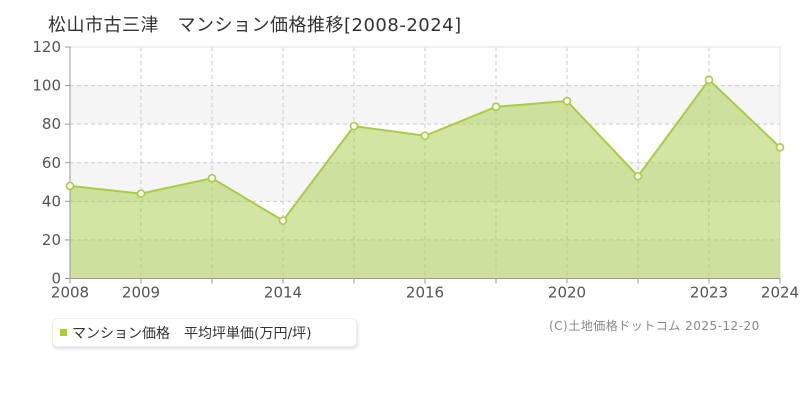 The height and width of the screenshot is (400, 800). What do you see at coordinates (780, 293) in the screenshot?
I see `x-tick-label: 2024` at bounding box center [780, 293].